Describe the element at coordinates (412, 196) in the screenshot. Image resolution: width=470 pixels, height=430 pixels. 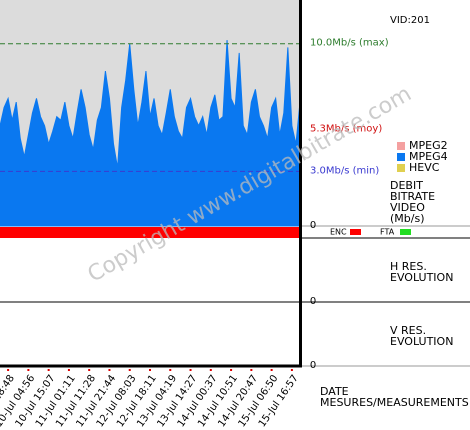
I see `y-axis-label: BITRATE` at that location.